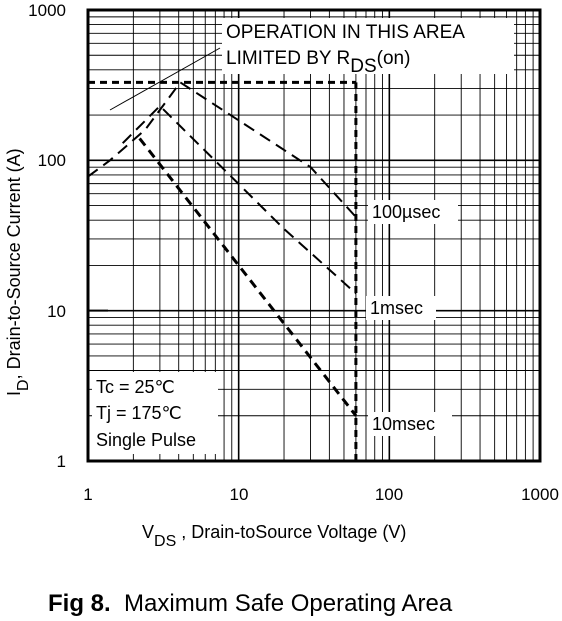 This screenshot has height=621, width=562. I want to click on figure-title: Maximum Safe Operating Area, so click(288, 603).